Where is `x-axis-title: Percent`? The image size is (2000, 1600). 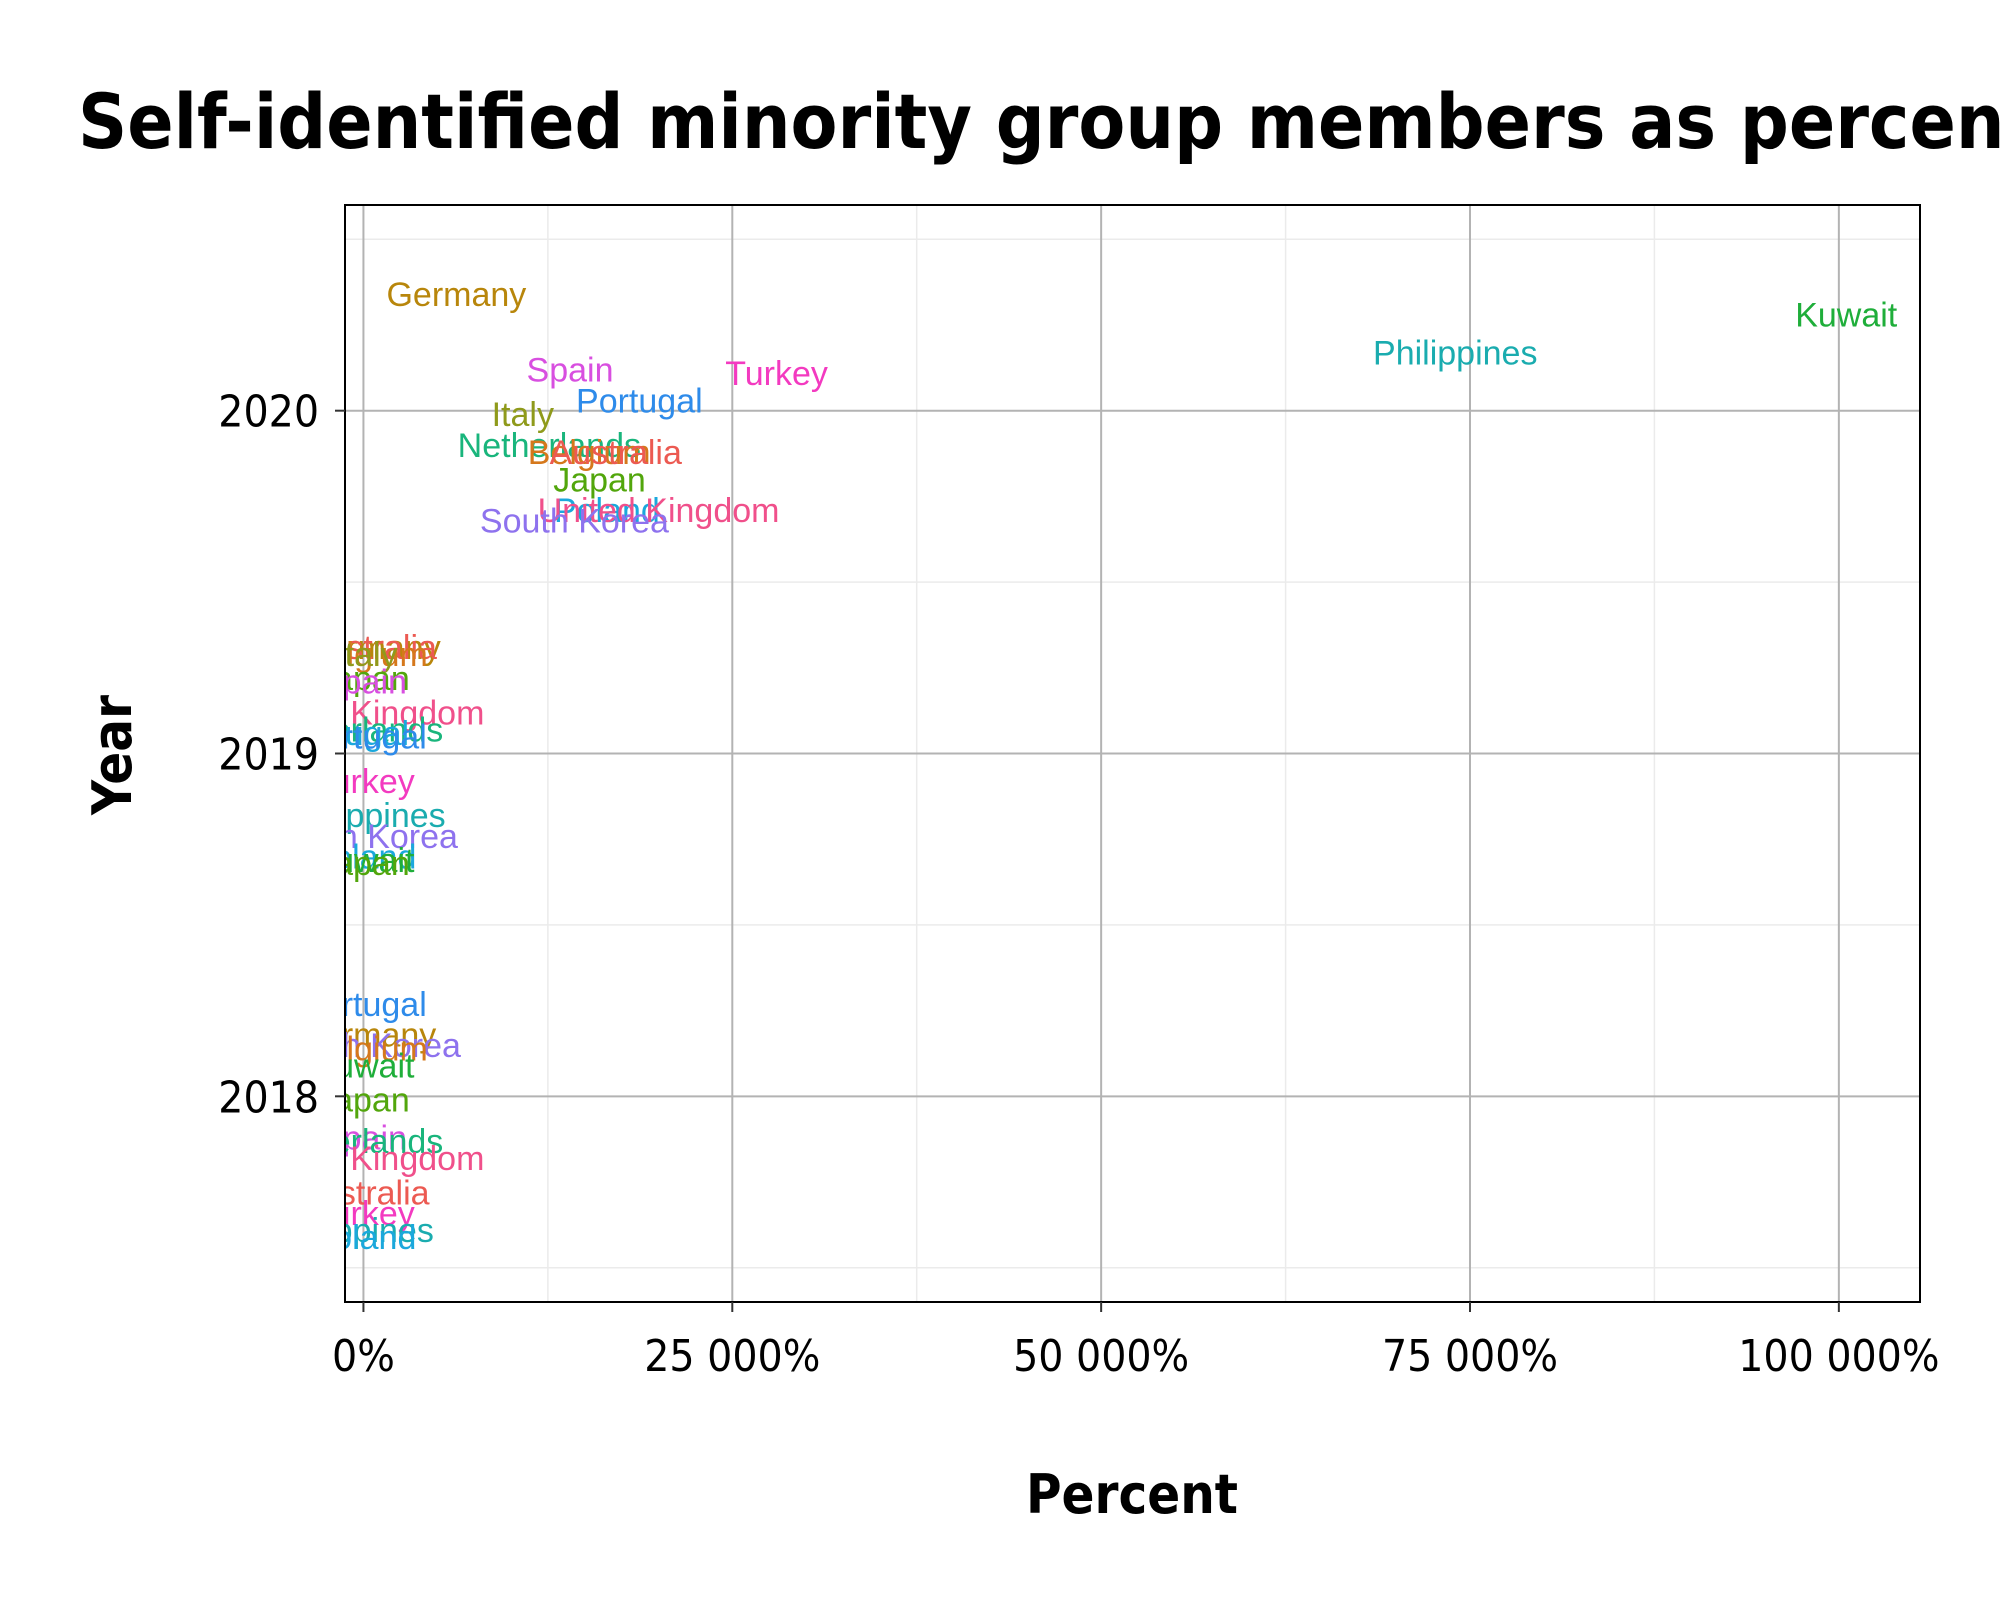 x-axis-title: Percent is located at coordinates (1132, 1494).